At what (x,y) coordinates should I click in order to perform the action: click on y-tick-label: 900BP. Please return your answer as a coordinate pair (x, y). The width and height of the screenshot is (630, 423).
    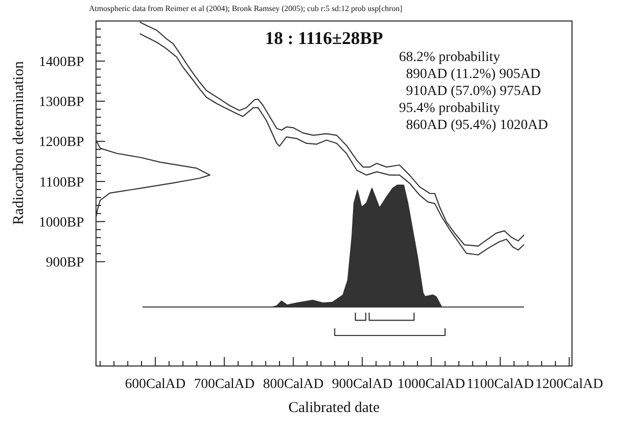
    Looking at the image, I should click on (65, 263).